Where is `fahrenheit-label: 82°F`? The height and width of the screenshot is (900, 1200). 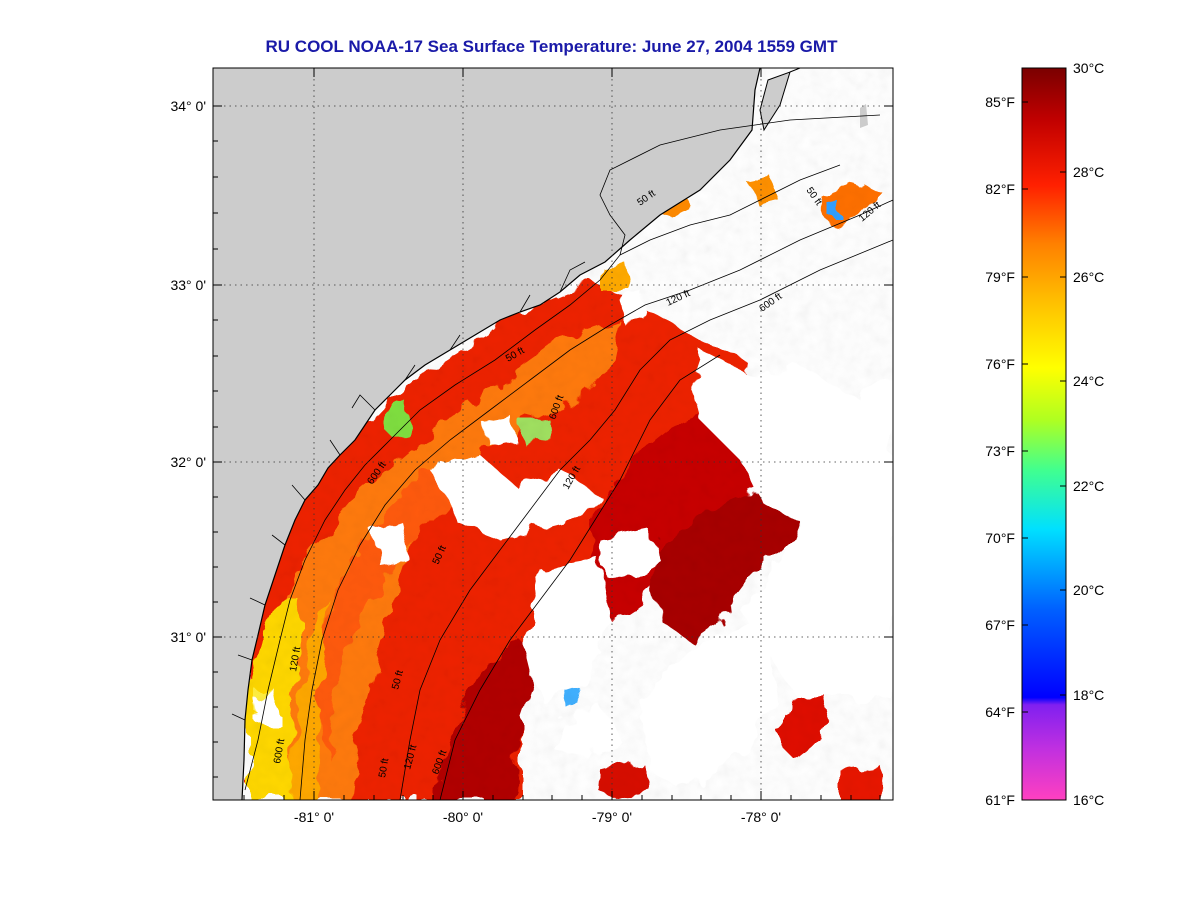 fahrenheit-label: 82°F is located at coordinates (1000, 189).